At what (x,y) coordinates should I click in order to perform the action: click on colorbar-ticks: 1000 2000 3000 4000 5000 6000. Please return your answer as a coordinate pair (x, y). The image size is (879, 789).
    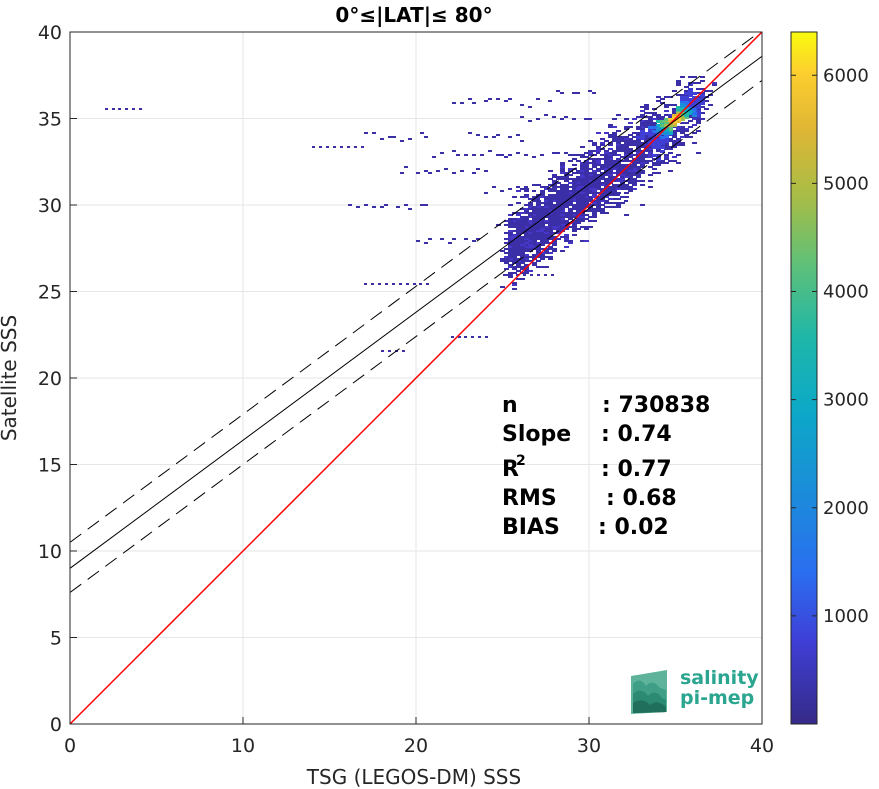
    Looking at the image, I should click on (830, 346).